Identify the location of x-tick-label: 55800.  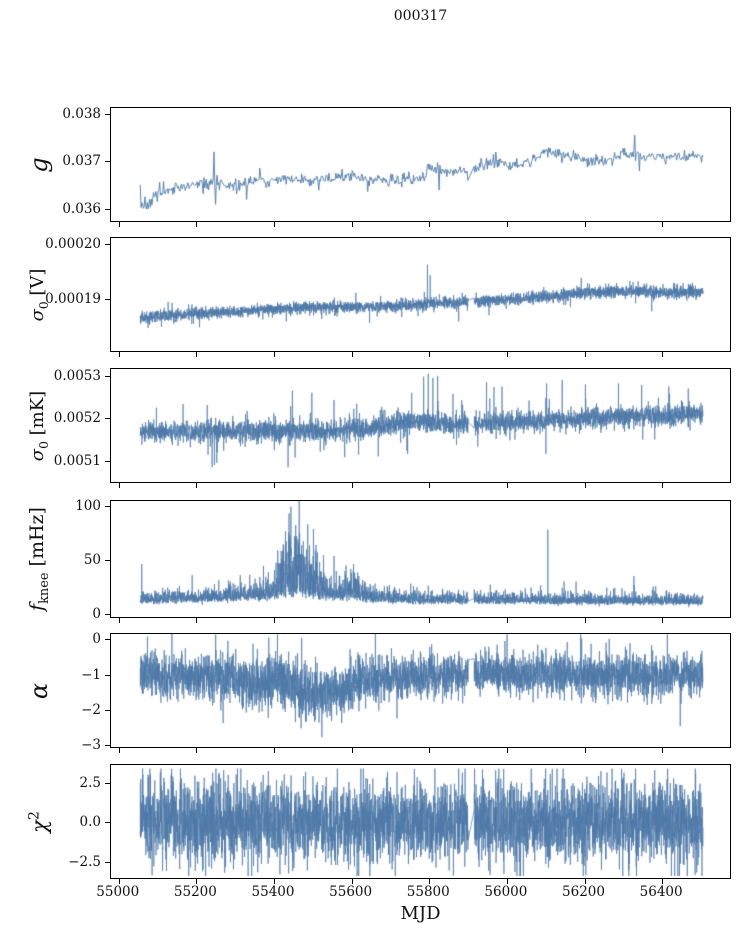
(428, 892).